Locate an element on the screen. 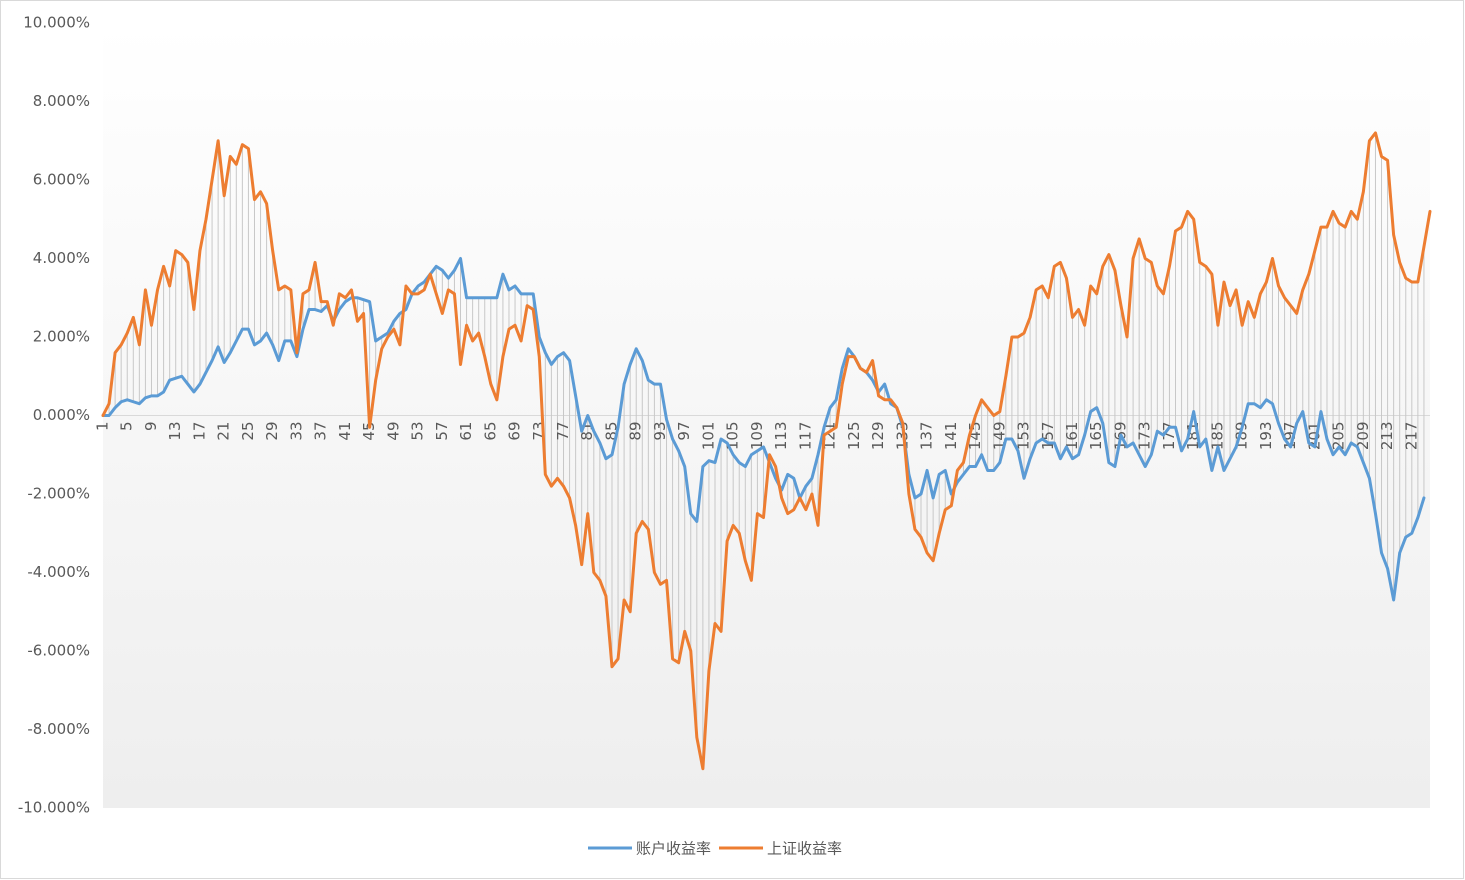 The image size is (1465, 880). x-tick-label: 213 is located at coordinates (1387, 436).